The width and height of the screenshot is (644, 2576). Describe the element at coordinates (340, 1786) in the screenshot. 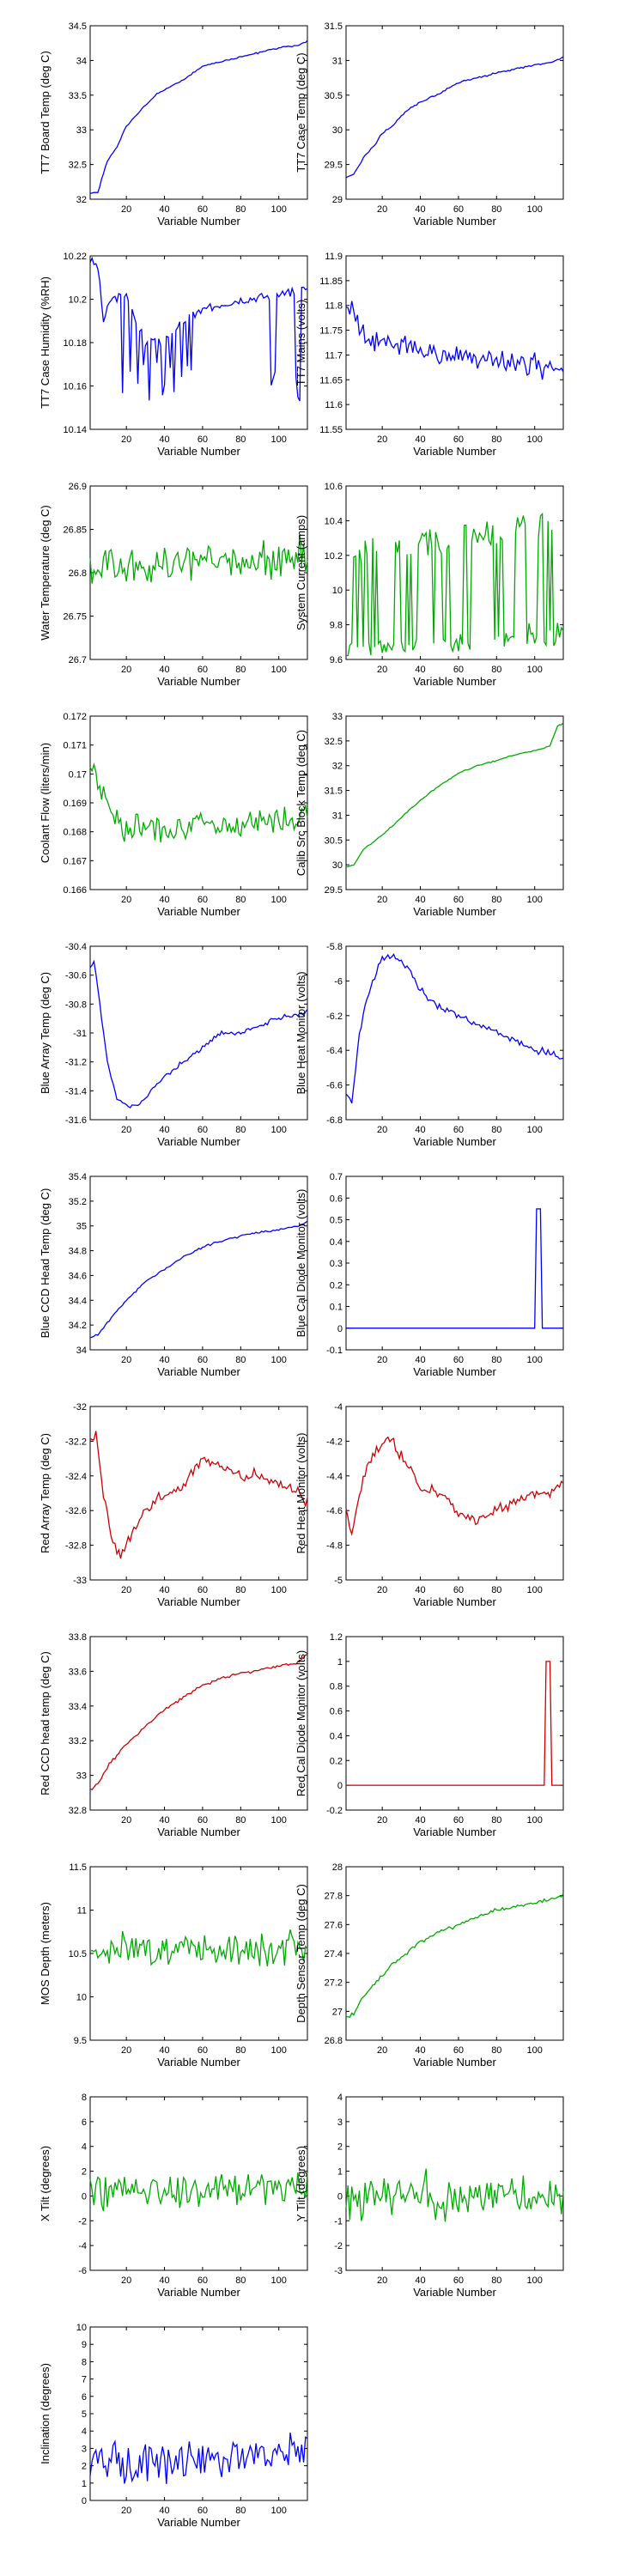

I see `y-tick-label: 0` at that location.